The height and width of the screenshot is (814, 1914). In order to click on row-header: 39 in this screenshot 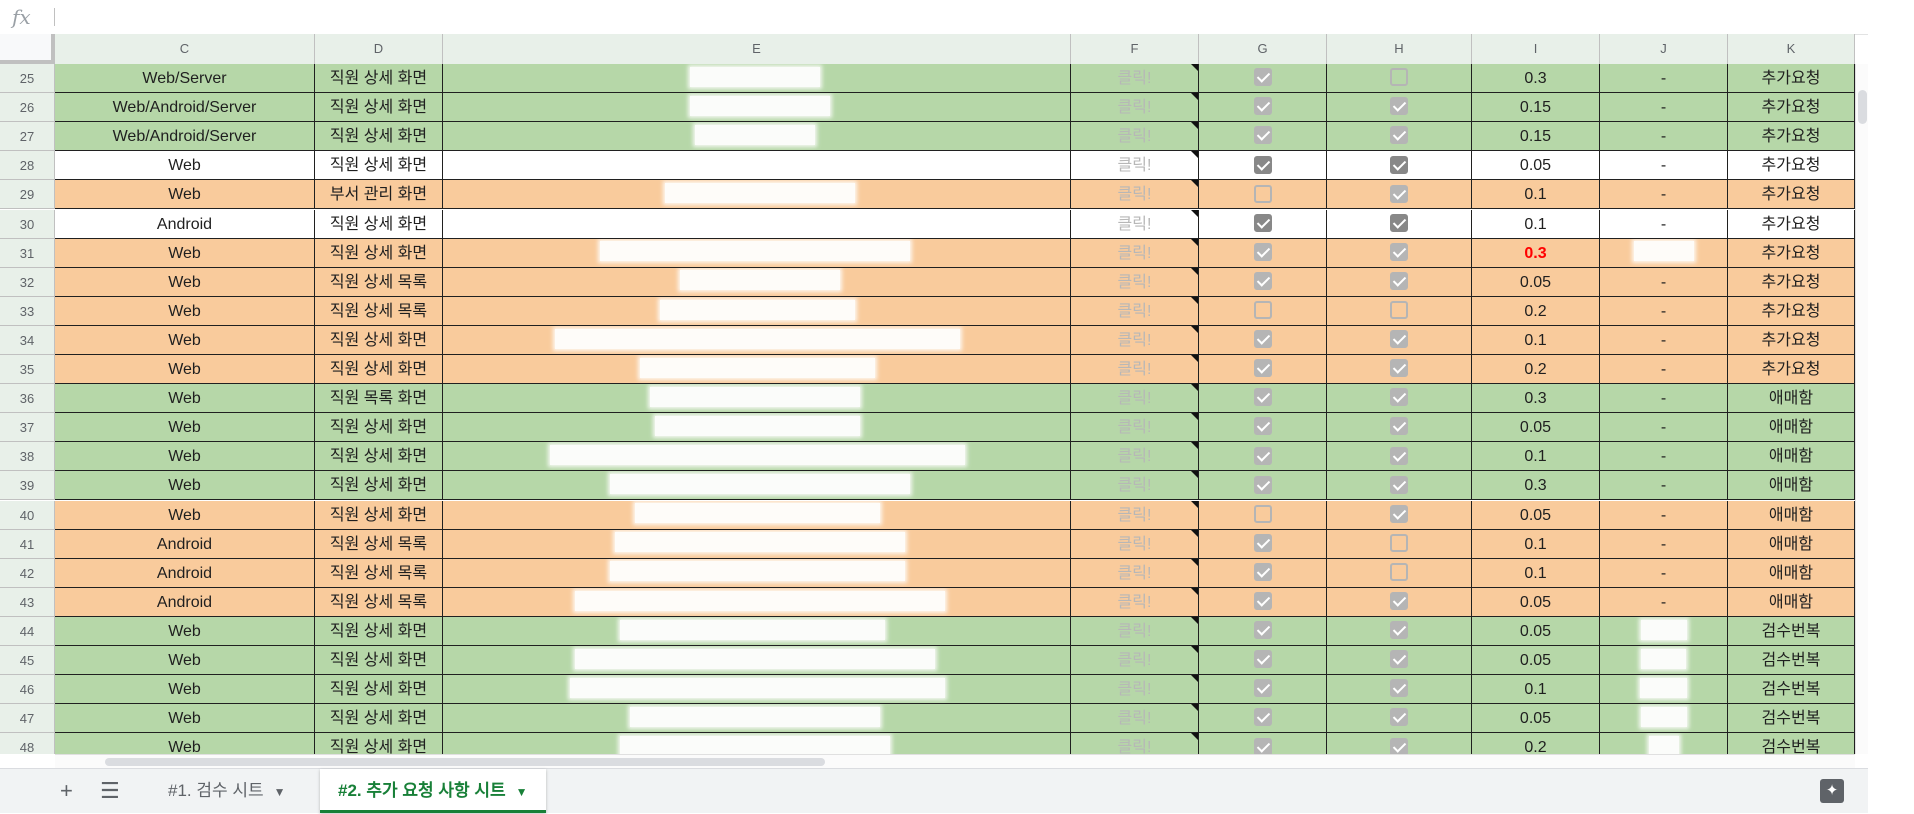, I will do `click(27, 486)`.